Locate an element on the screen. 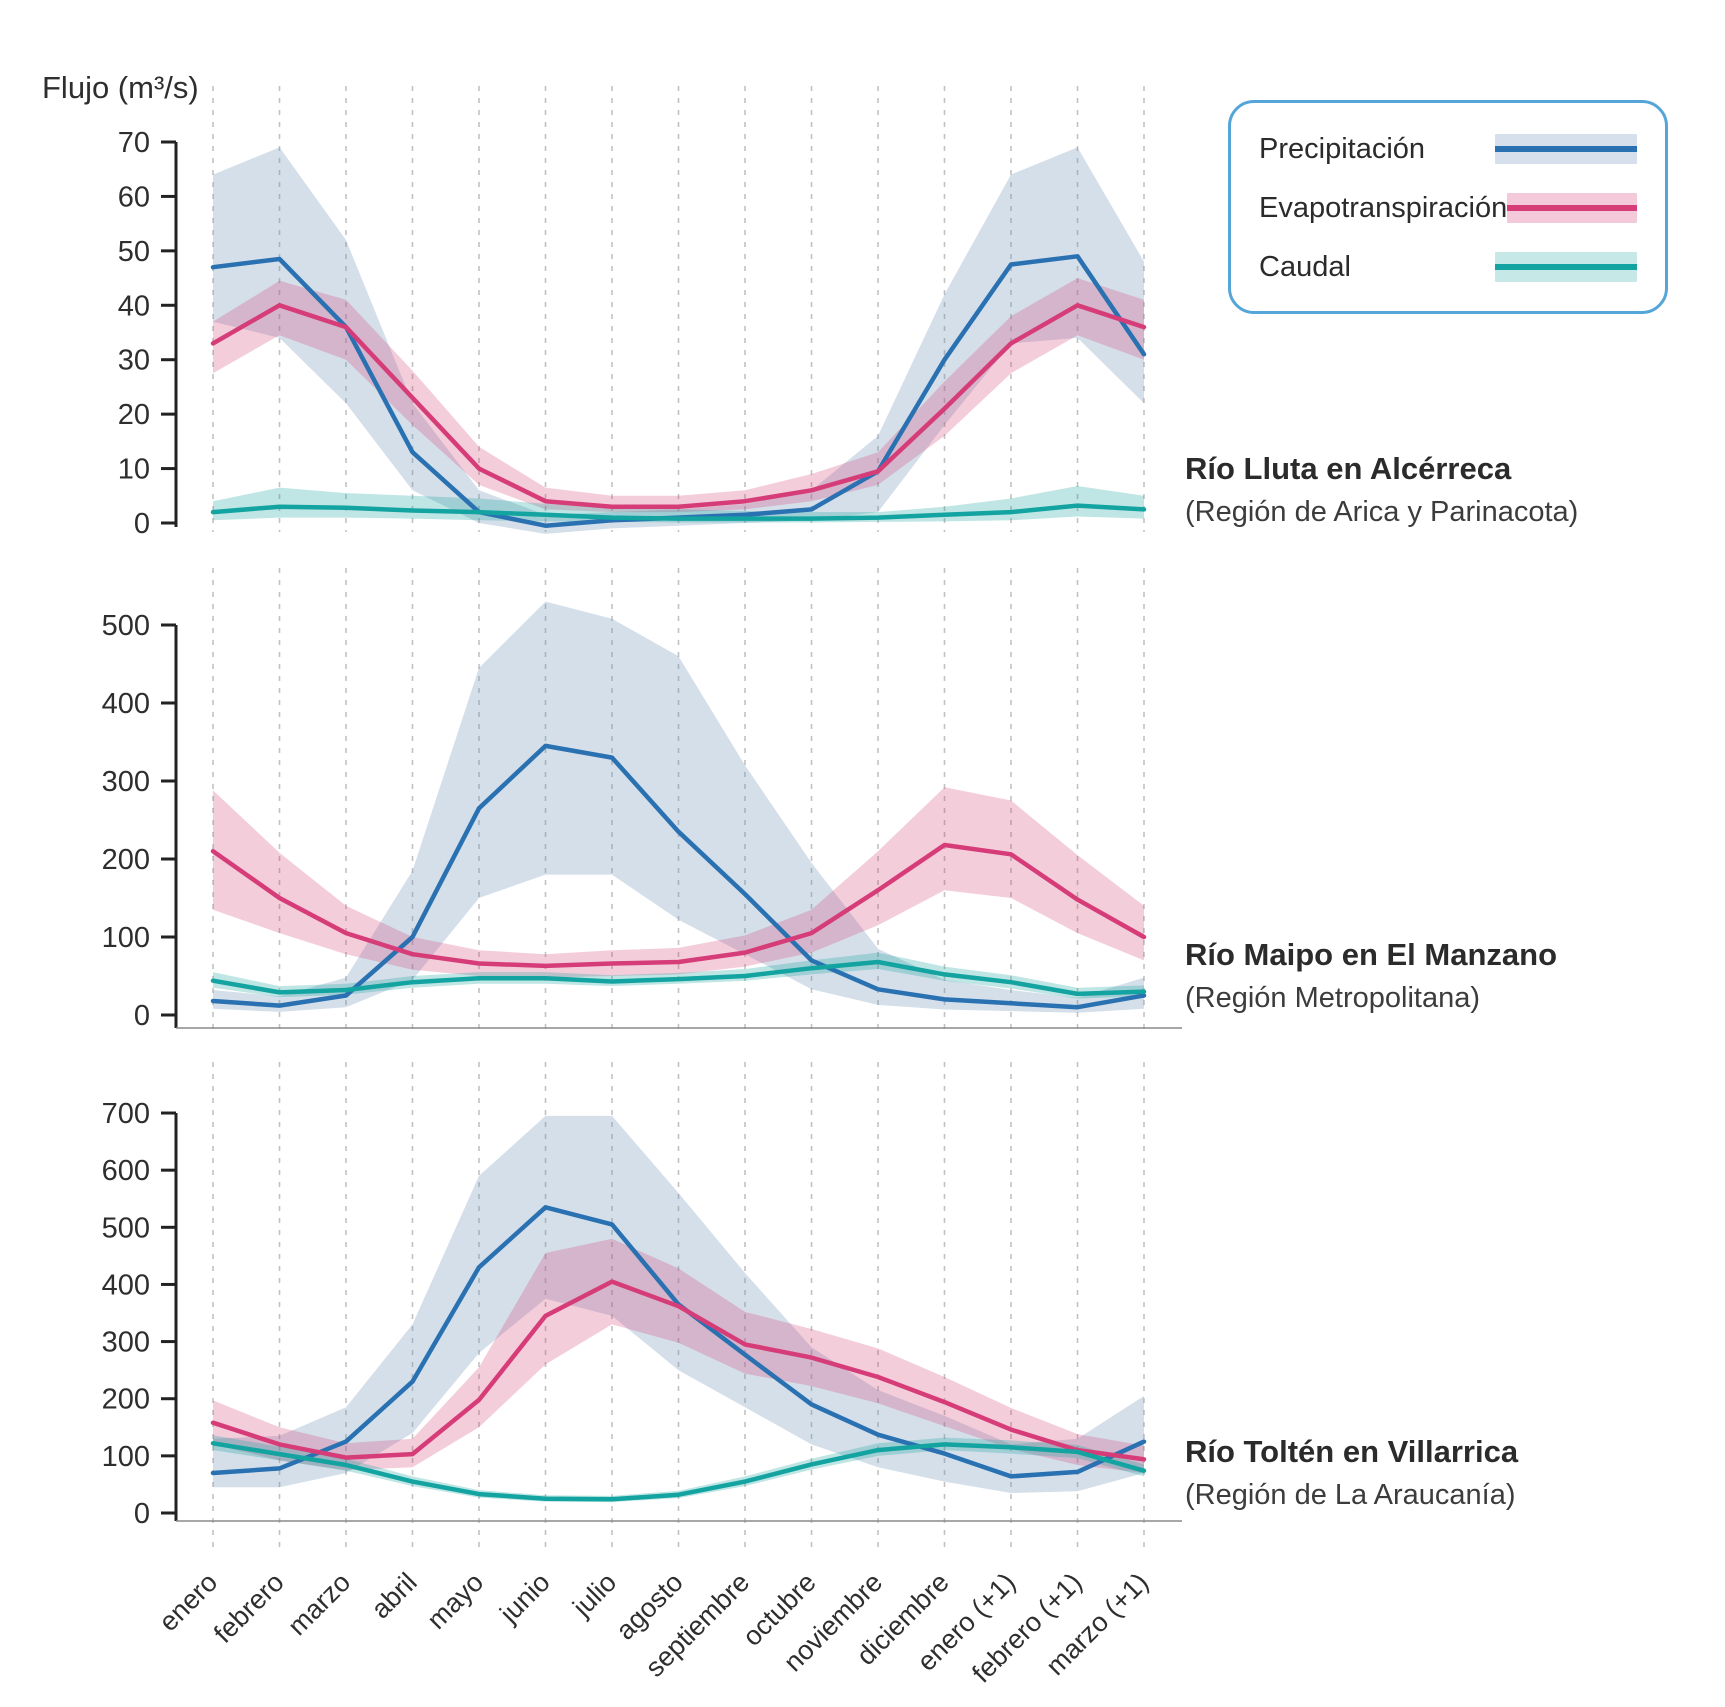 The width and height of the screenshot is (1725, 1707). legend: Precipitación Evapotranspiración Caudal is located at coordinates (1448, 207).